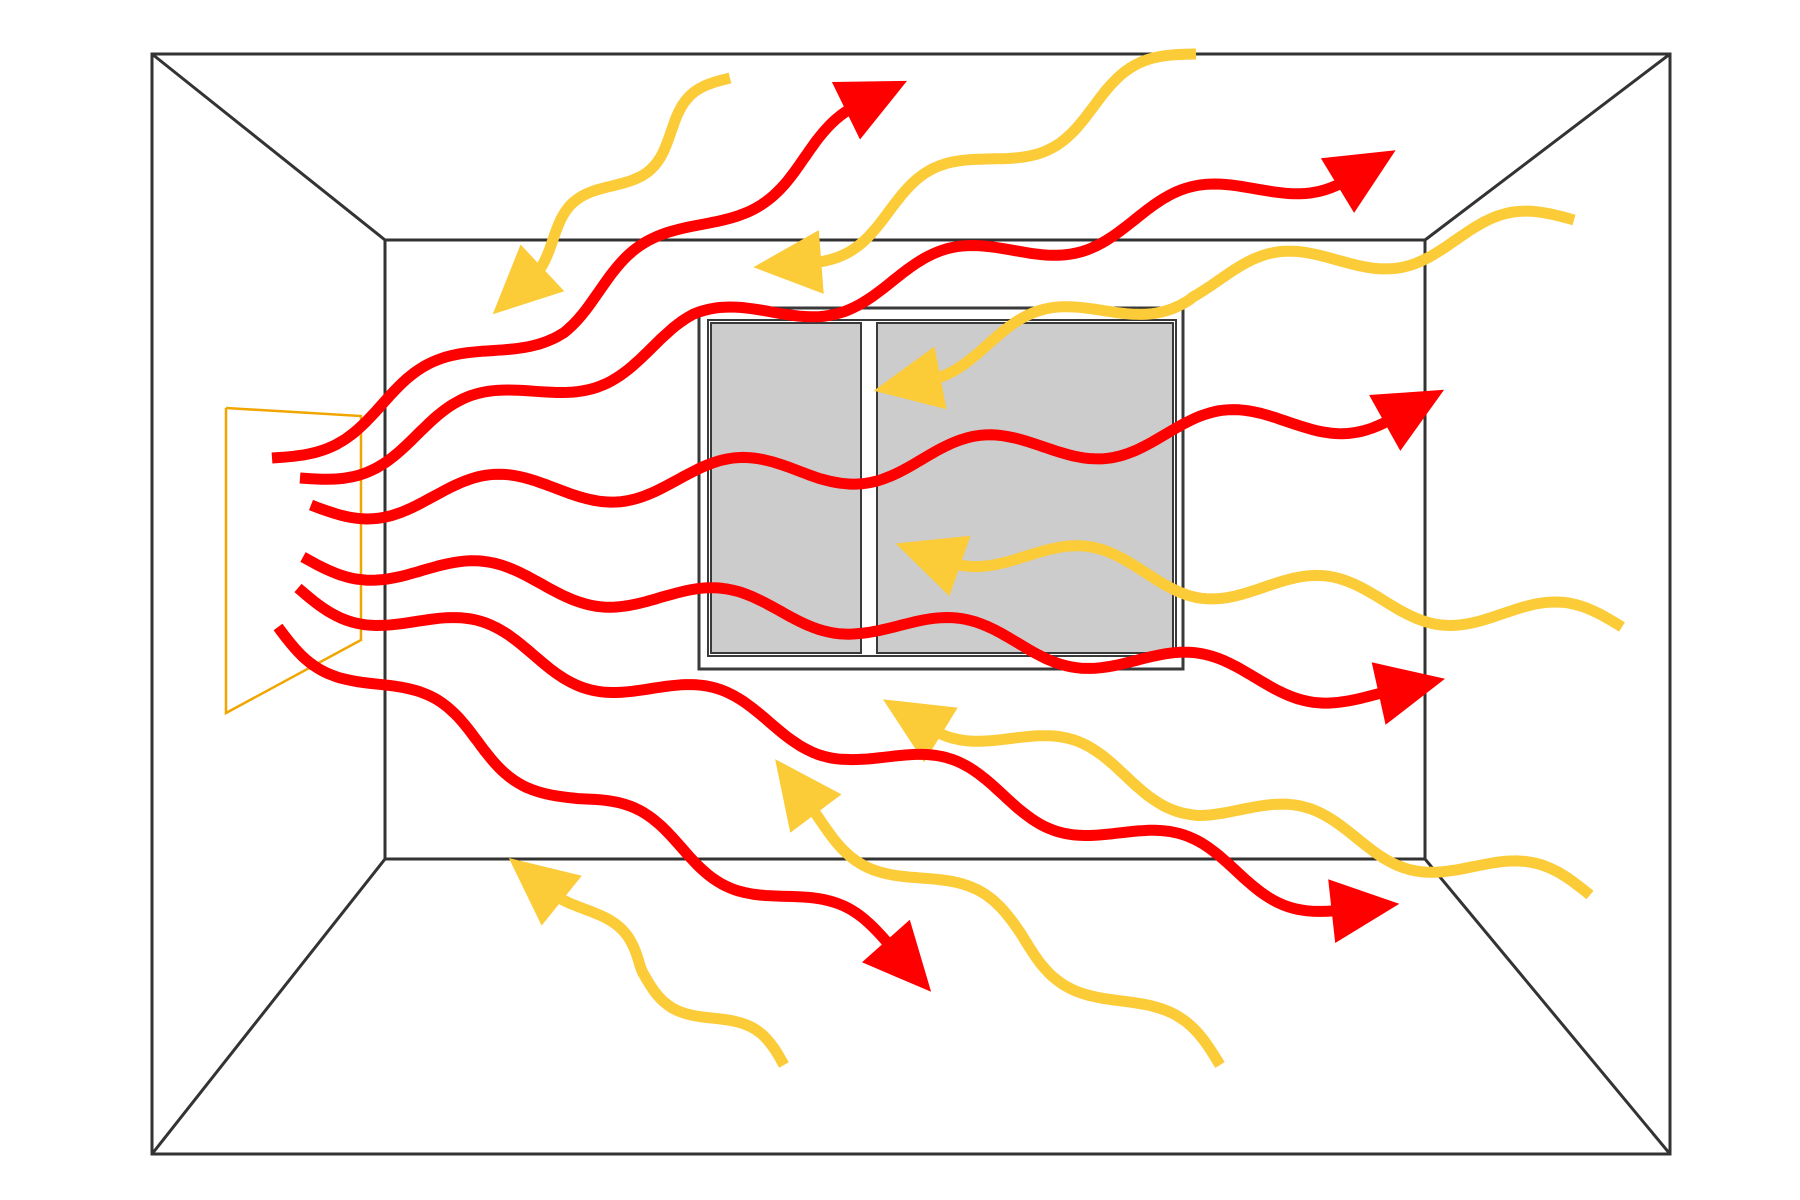 The image size is (1800, 1200). Describe the element at coordinates (268, 1006) in the screenshot. I see `floor-edge-left` at that location.